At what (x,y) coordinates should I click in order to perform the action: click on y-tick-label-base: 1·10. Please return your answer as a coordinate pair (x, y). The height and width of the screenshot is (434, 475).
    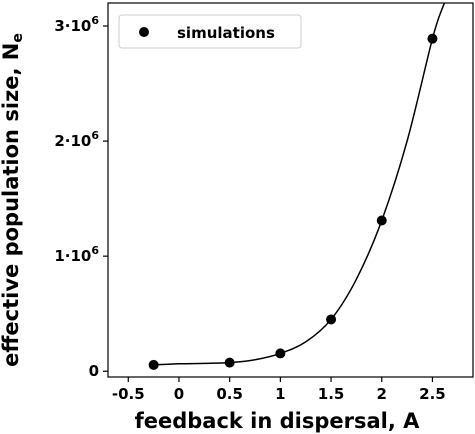
    Looking at the image, I should click on (72, 256).